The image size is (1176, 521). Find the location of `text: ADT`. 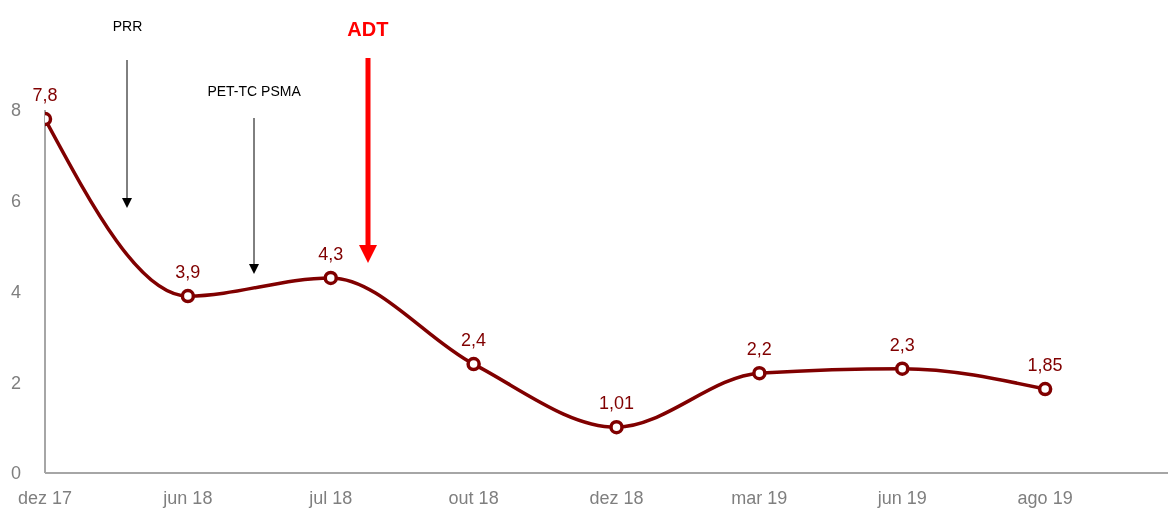

text: ADT is located at coordinates (368, 29).